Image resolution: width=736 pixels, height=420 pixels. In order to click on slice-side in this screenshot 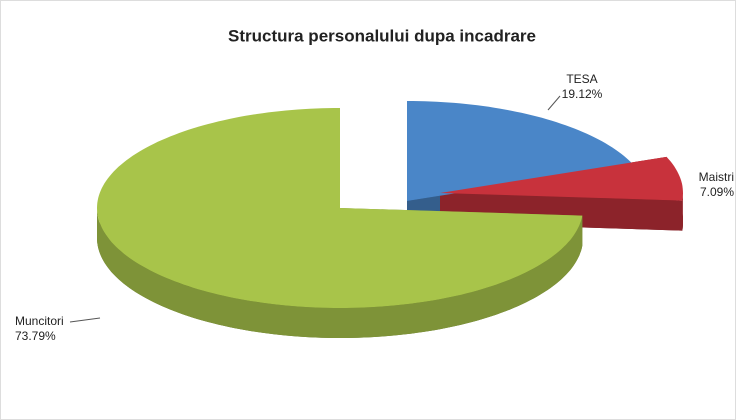, I will do `click(682, 212)`.